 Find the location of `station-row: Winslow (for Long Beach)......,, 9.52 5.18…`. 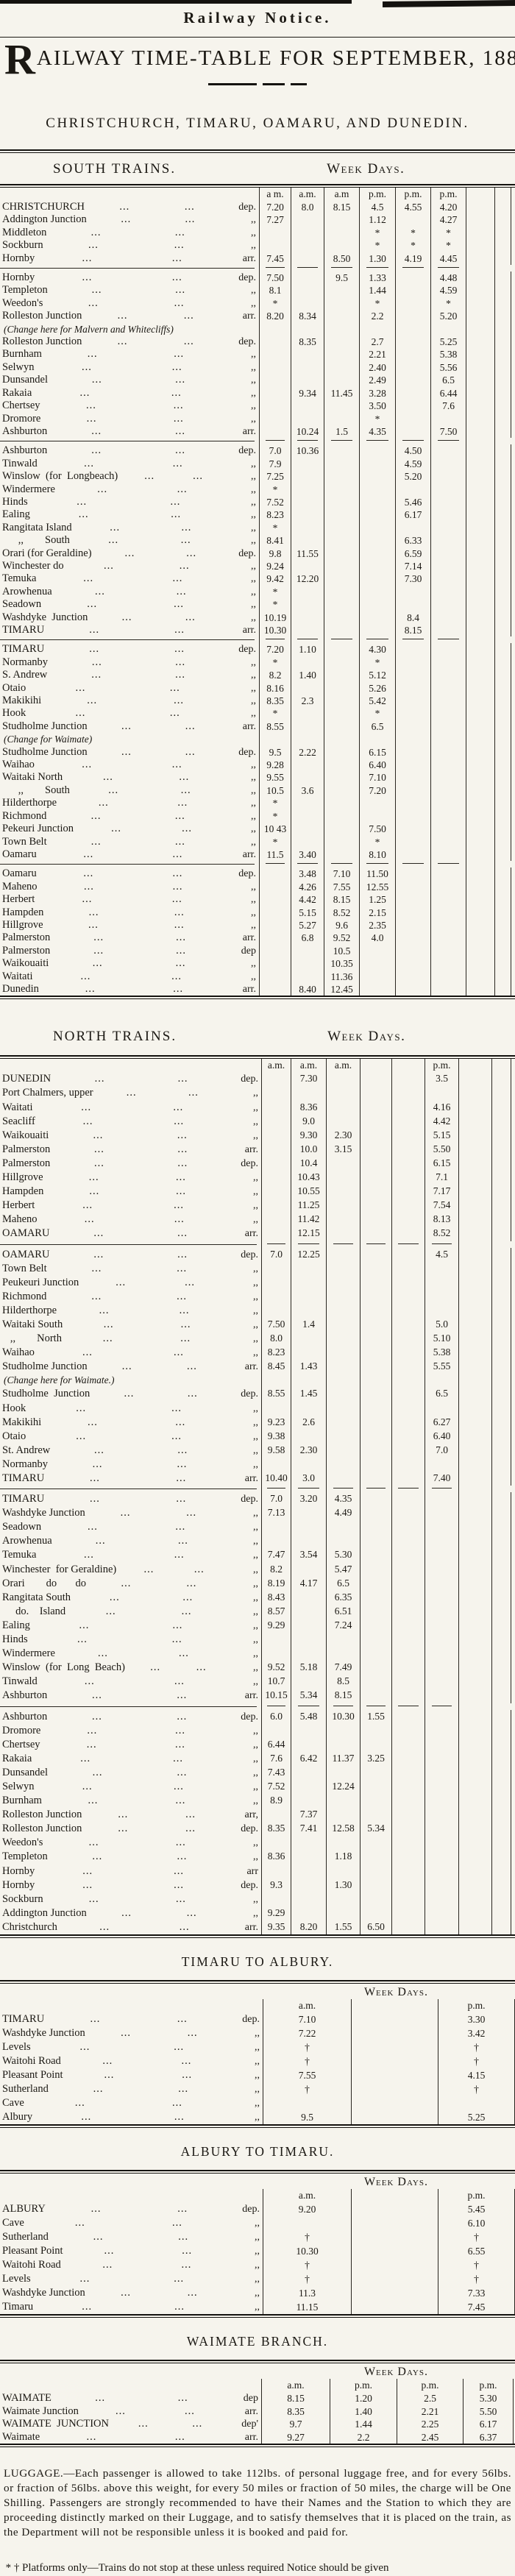

station-row: Winslow (for Long Beach)......,, 9.52 5.18… is located at coordinates (257, 1668).